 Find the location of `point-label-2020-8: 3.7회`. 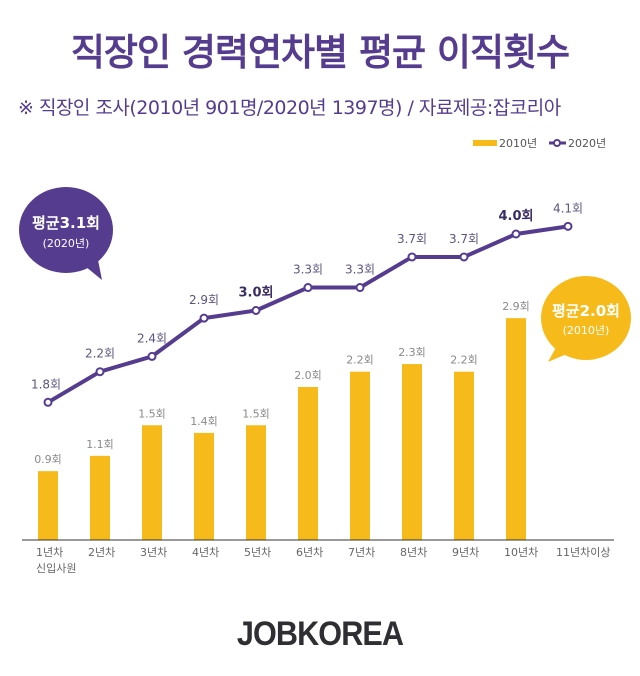

point-label-2020-8: 3.7회 is located at coordinates (412, 239).